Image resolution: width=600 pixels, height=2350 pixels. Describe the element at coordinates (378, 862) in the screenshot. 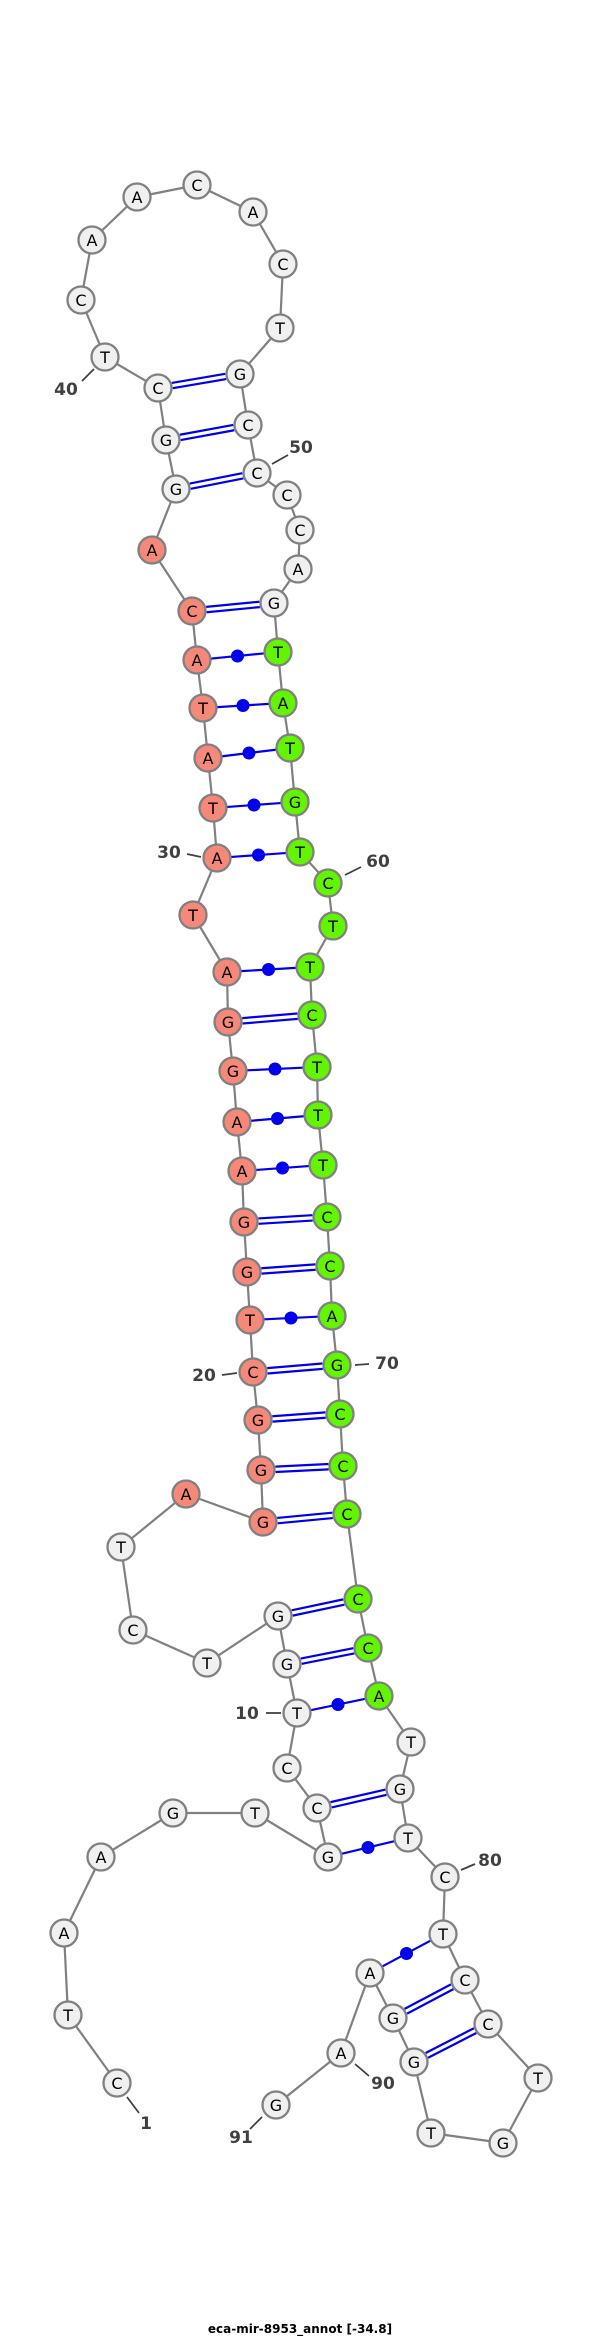

I see `position-label: 60` at that location.